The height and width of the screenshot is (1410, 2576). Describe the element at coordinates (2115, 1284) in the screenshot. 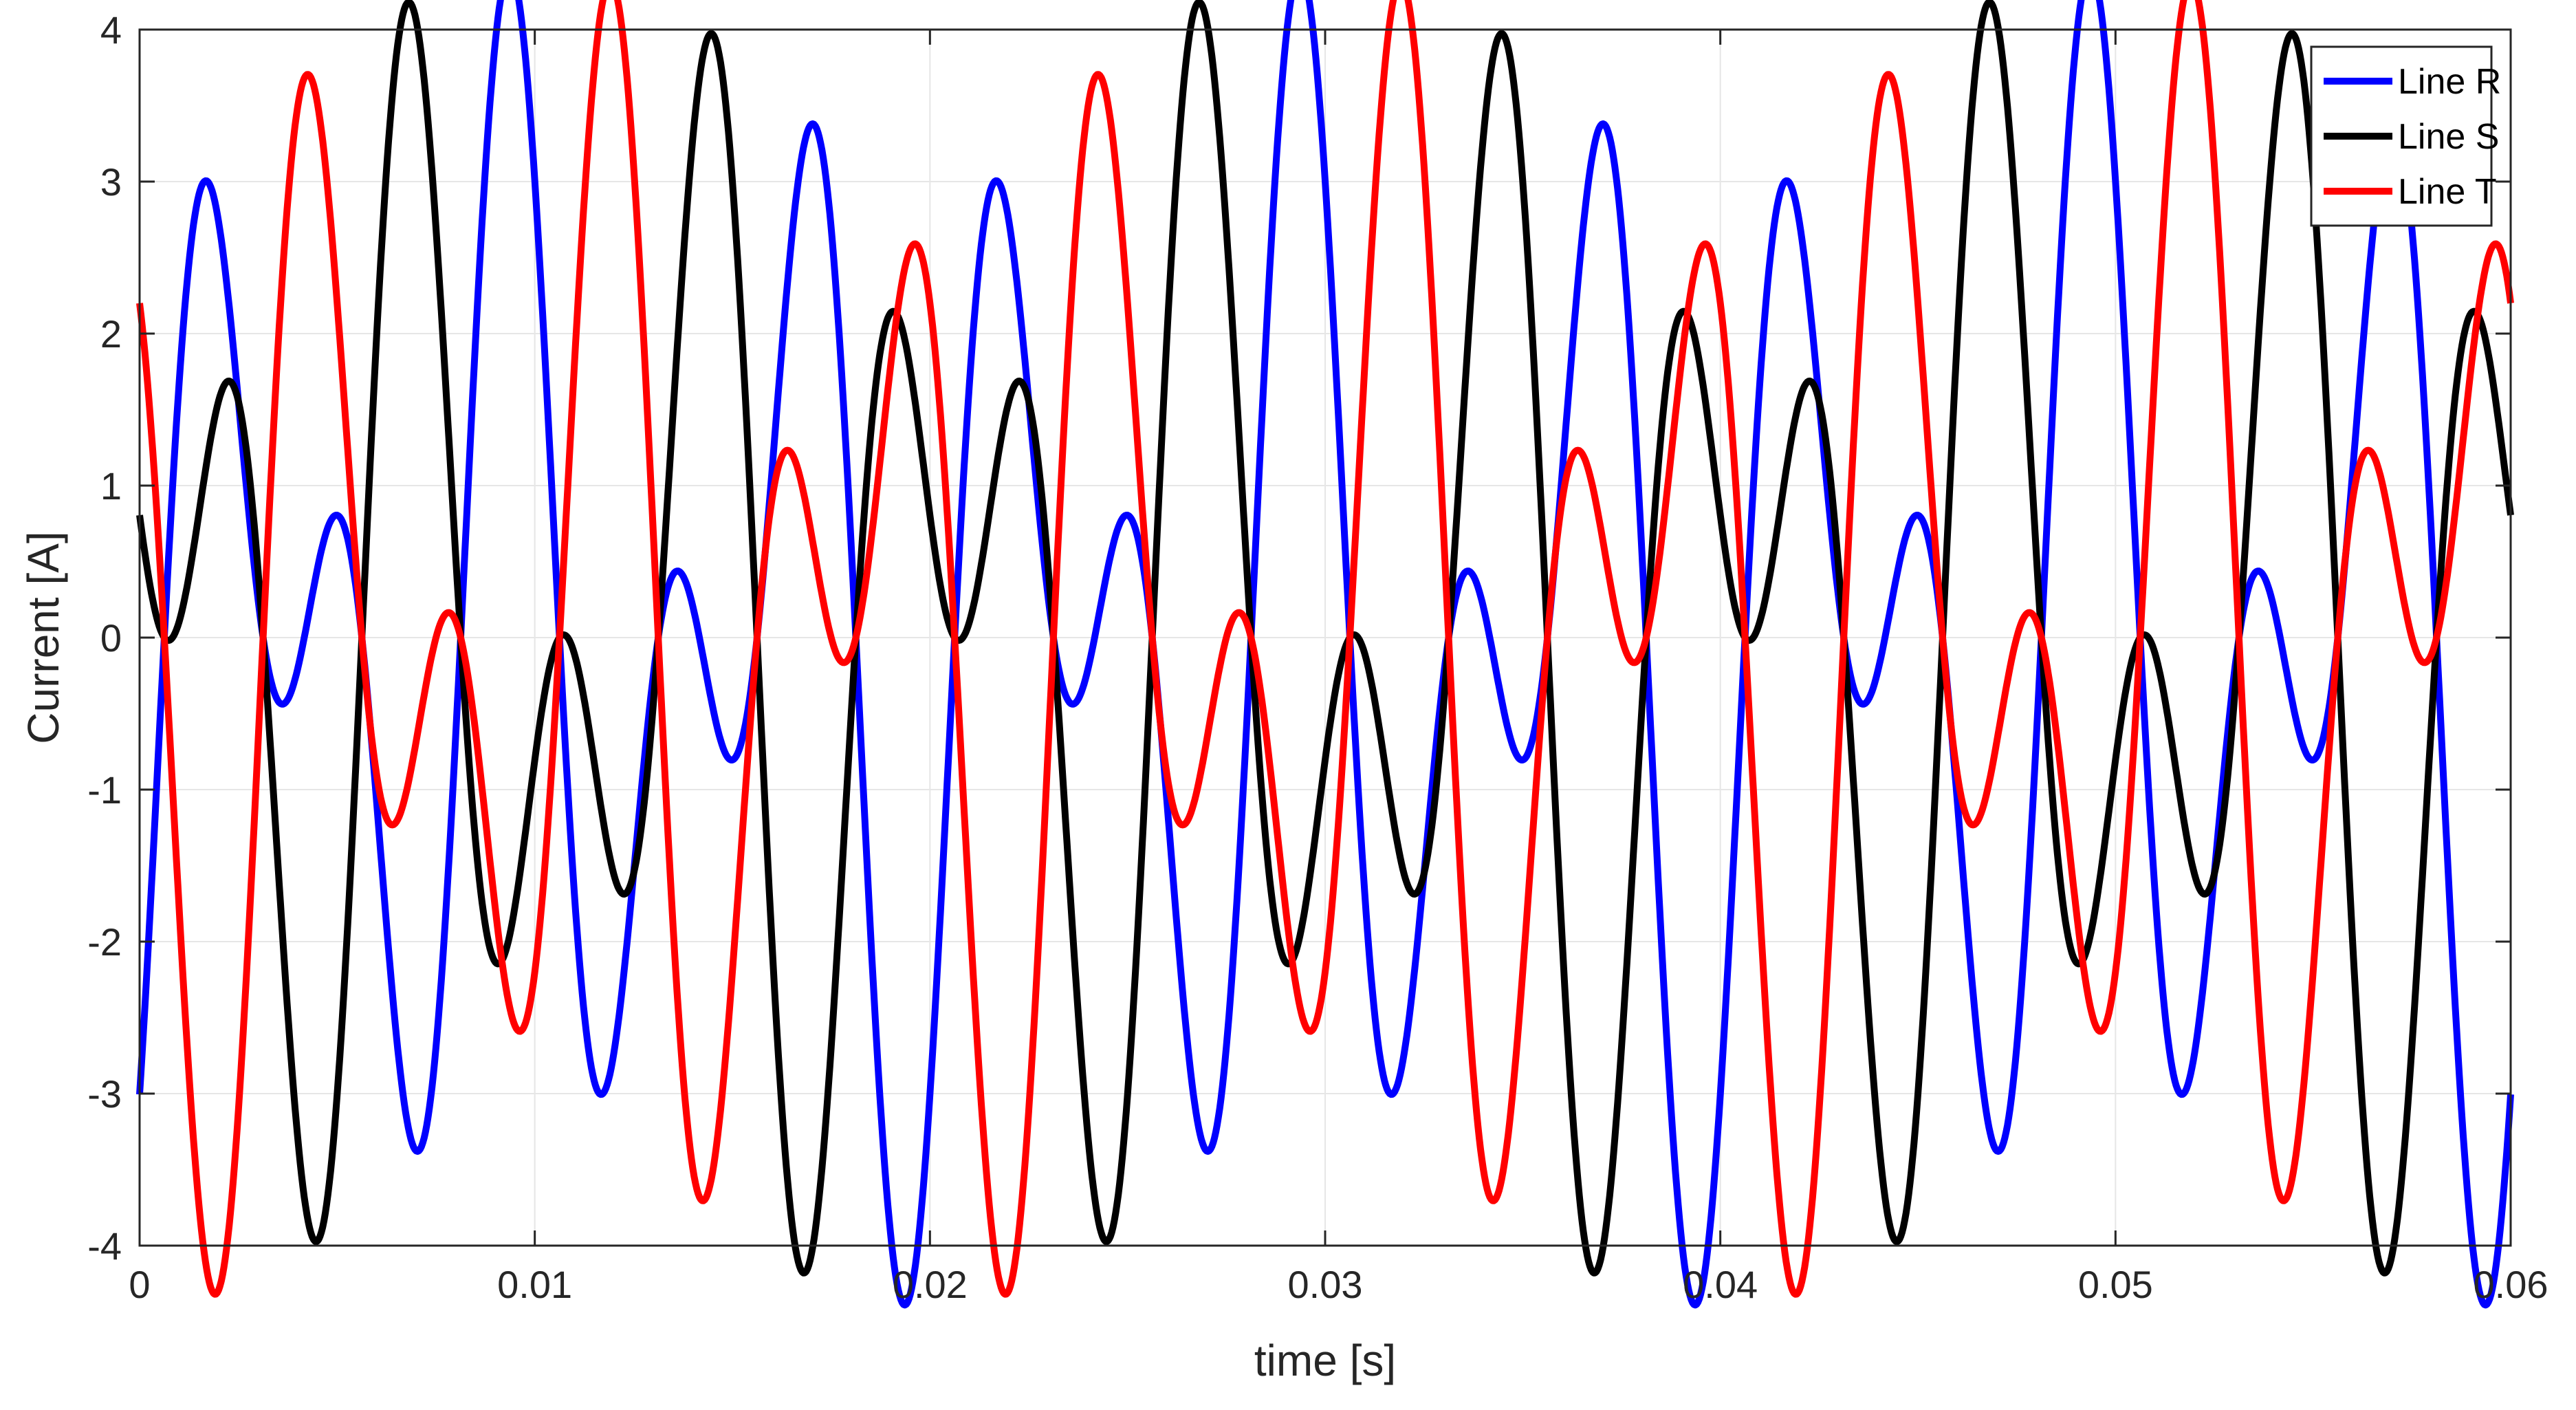

I see `x-tick-label: 0.05` at that location.